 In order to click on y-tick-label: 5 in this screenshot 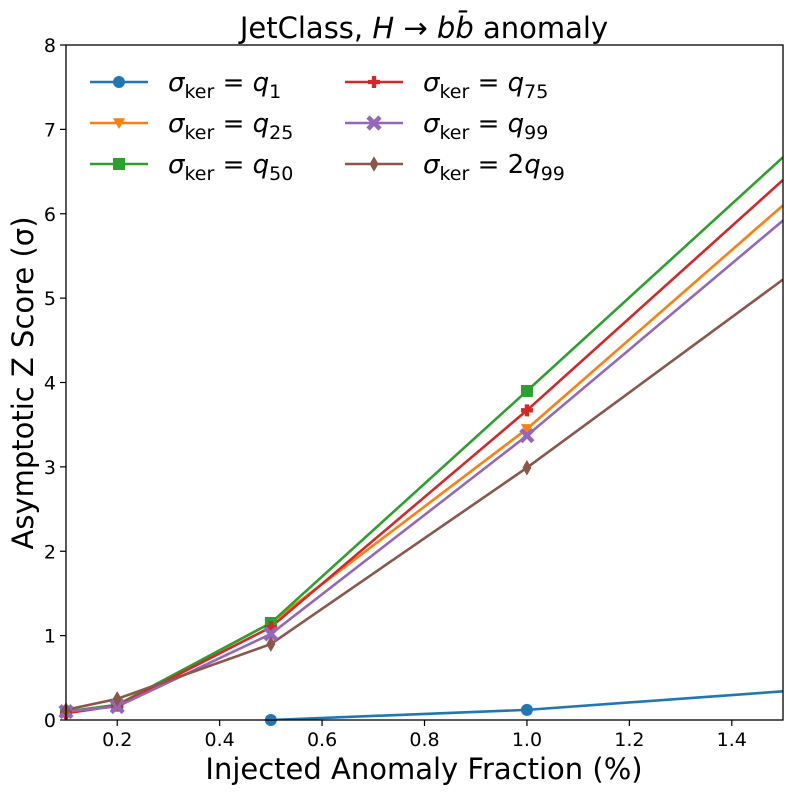, I will do `click(50, 299)`.